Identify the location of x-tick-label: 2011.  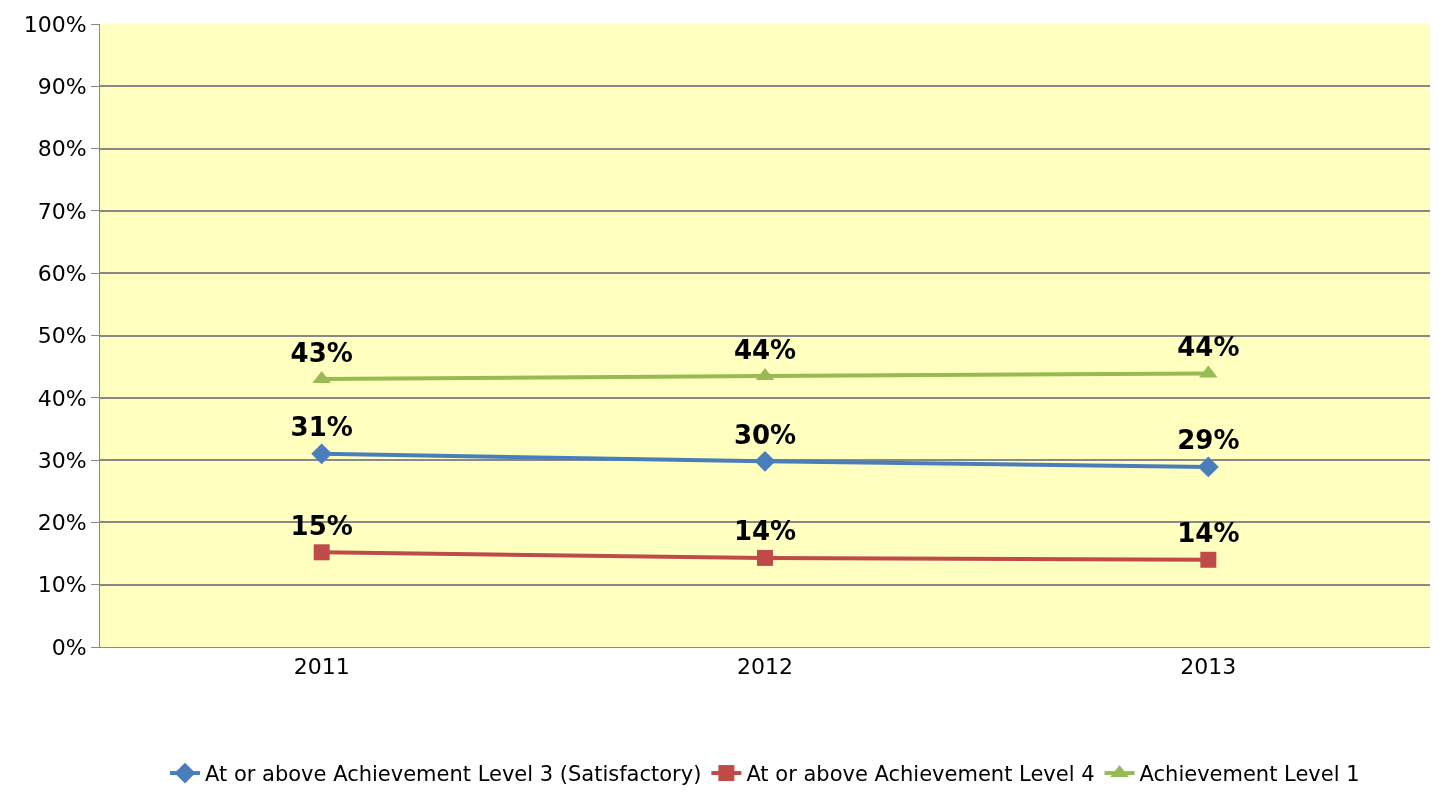
(321, 667).